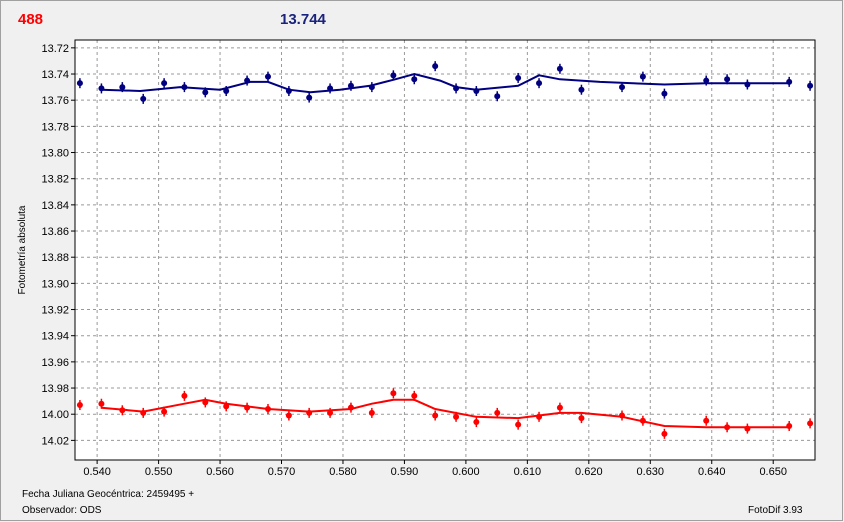  I want to click on header-left: 488, so click(30, 19).